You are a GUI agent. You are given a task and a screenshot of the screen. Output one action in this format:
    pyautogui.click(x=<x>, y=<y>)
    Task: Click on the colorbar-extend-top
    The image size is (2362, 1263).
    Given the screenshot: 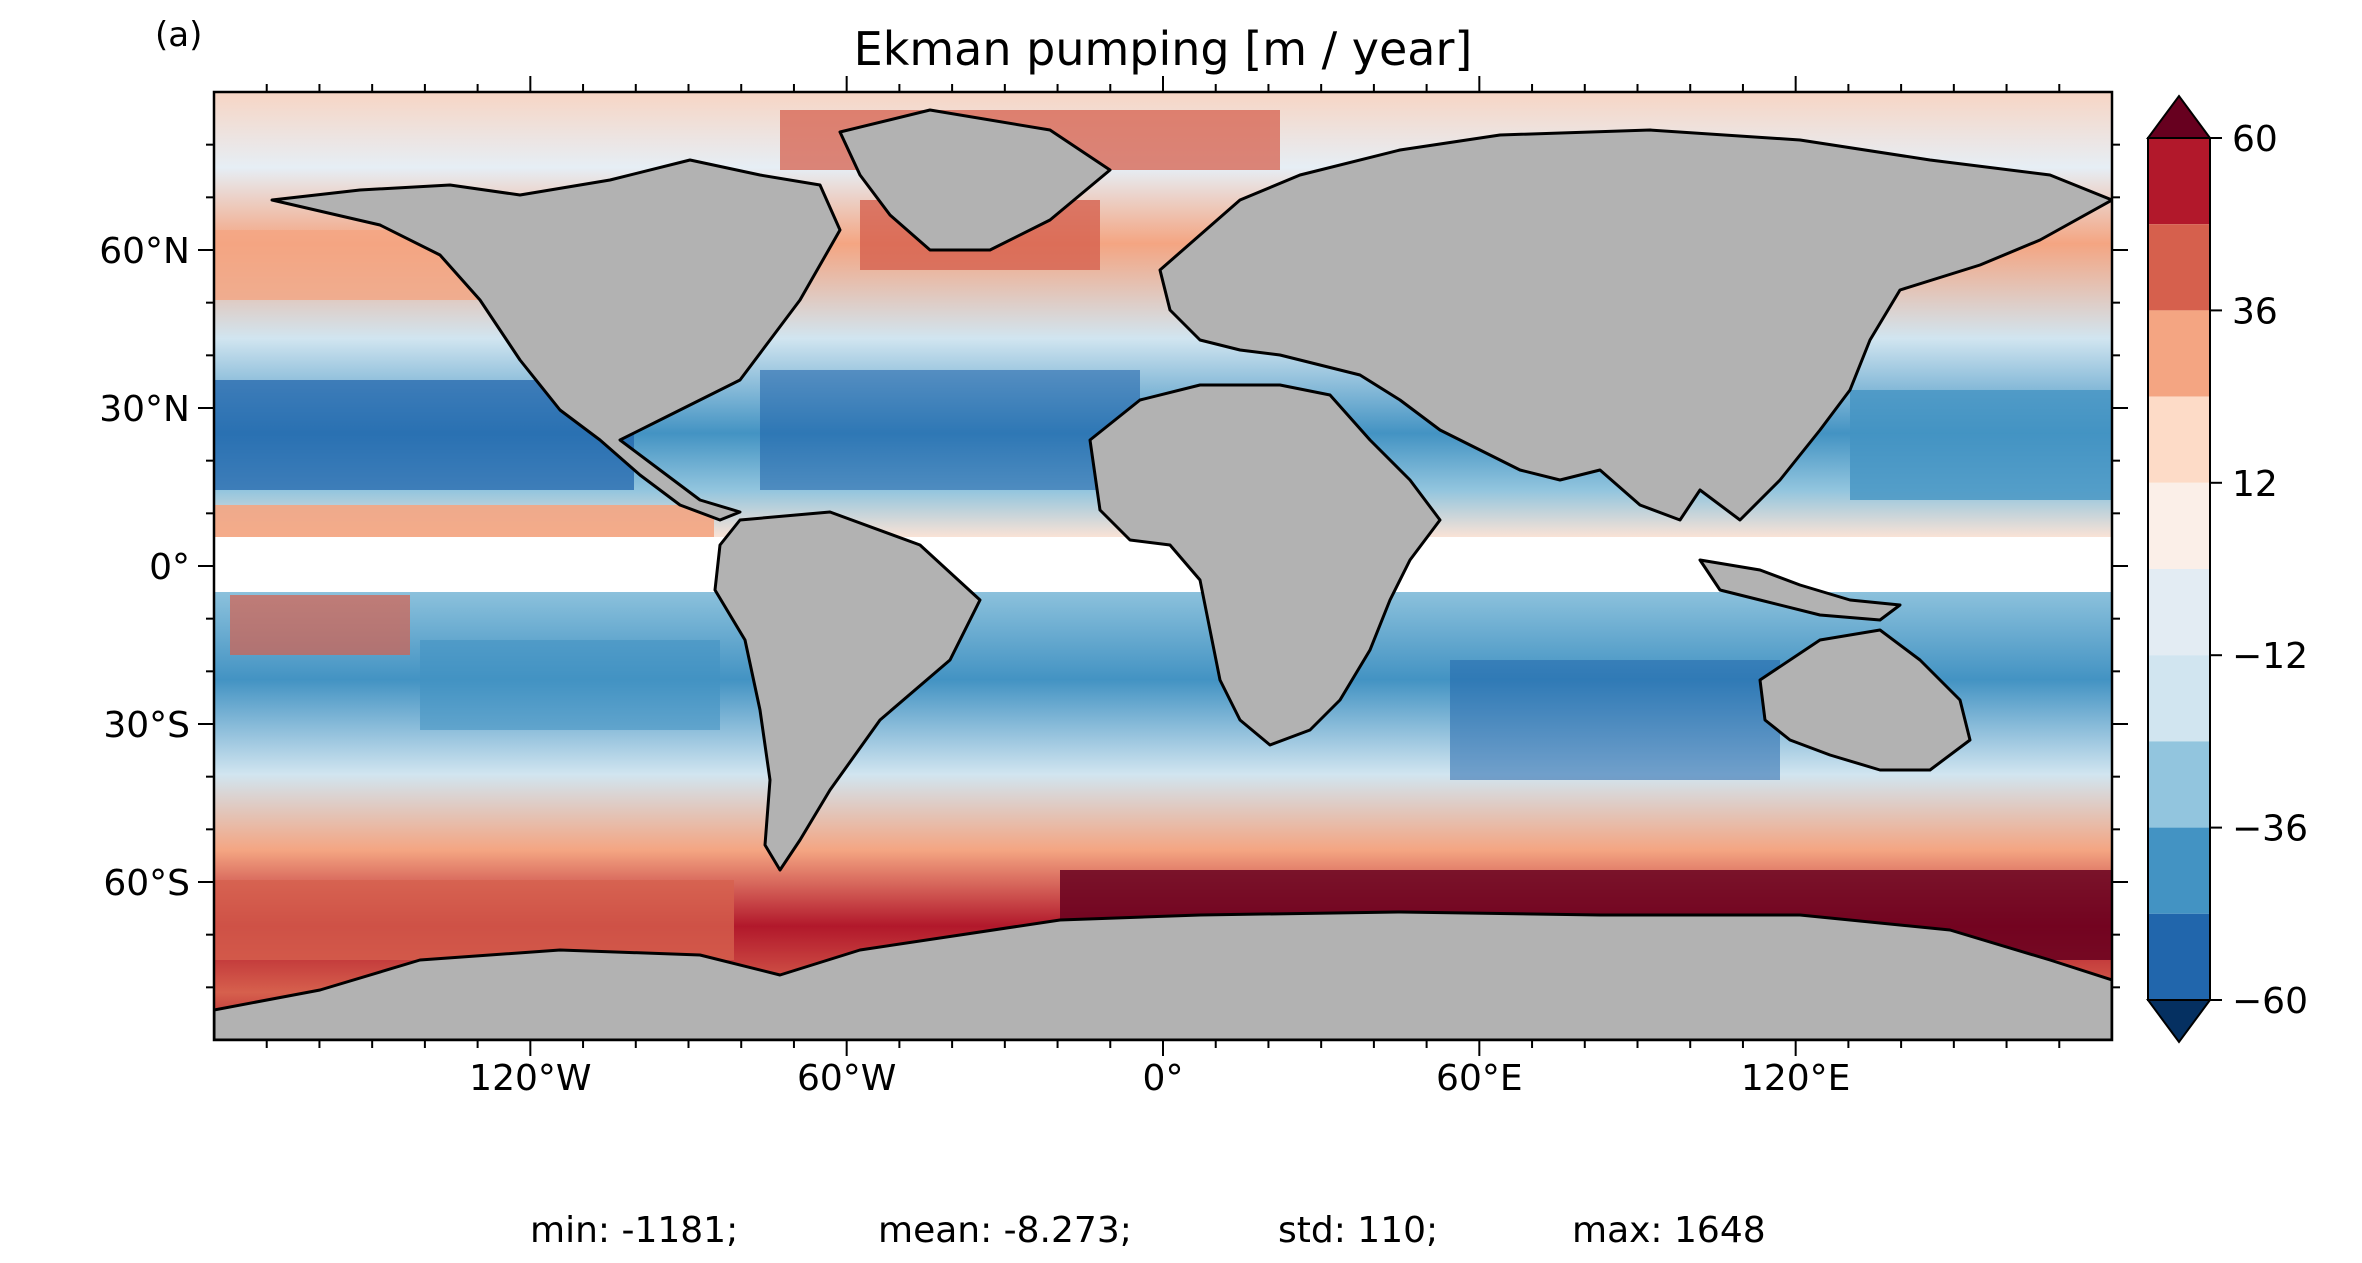 What is the action you would take?
    pyautogui.click(x=2179, y=116)
    